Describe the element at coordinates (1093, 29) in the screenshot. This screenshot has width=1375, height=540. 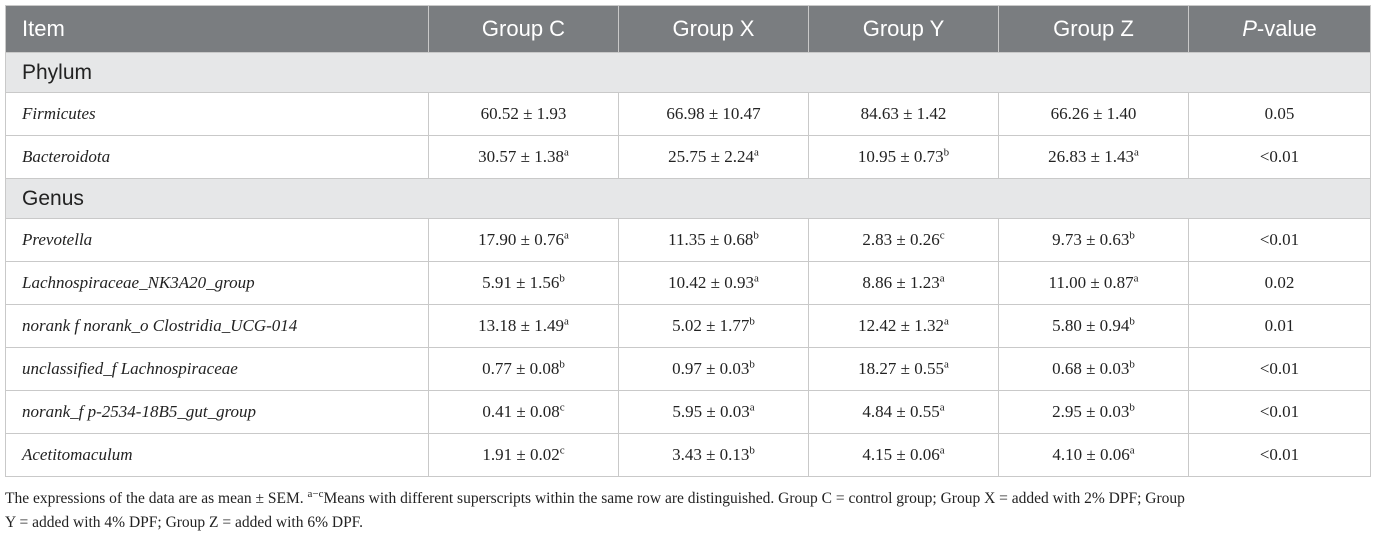
I see `header-group-z: Group Z` at that location.